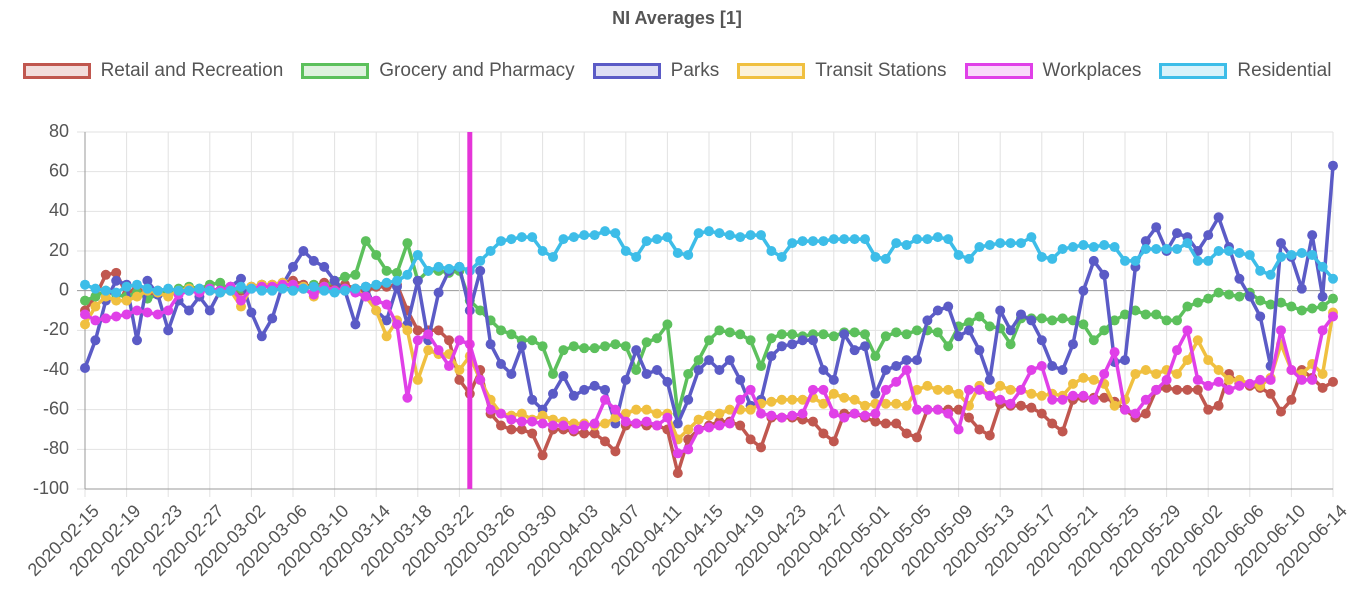 This screenshot has width=1354, height=592. I want to click on legend-item: Retail and Recreation, so click(153, 70).